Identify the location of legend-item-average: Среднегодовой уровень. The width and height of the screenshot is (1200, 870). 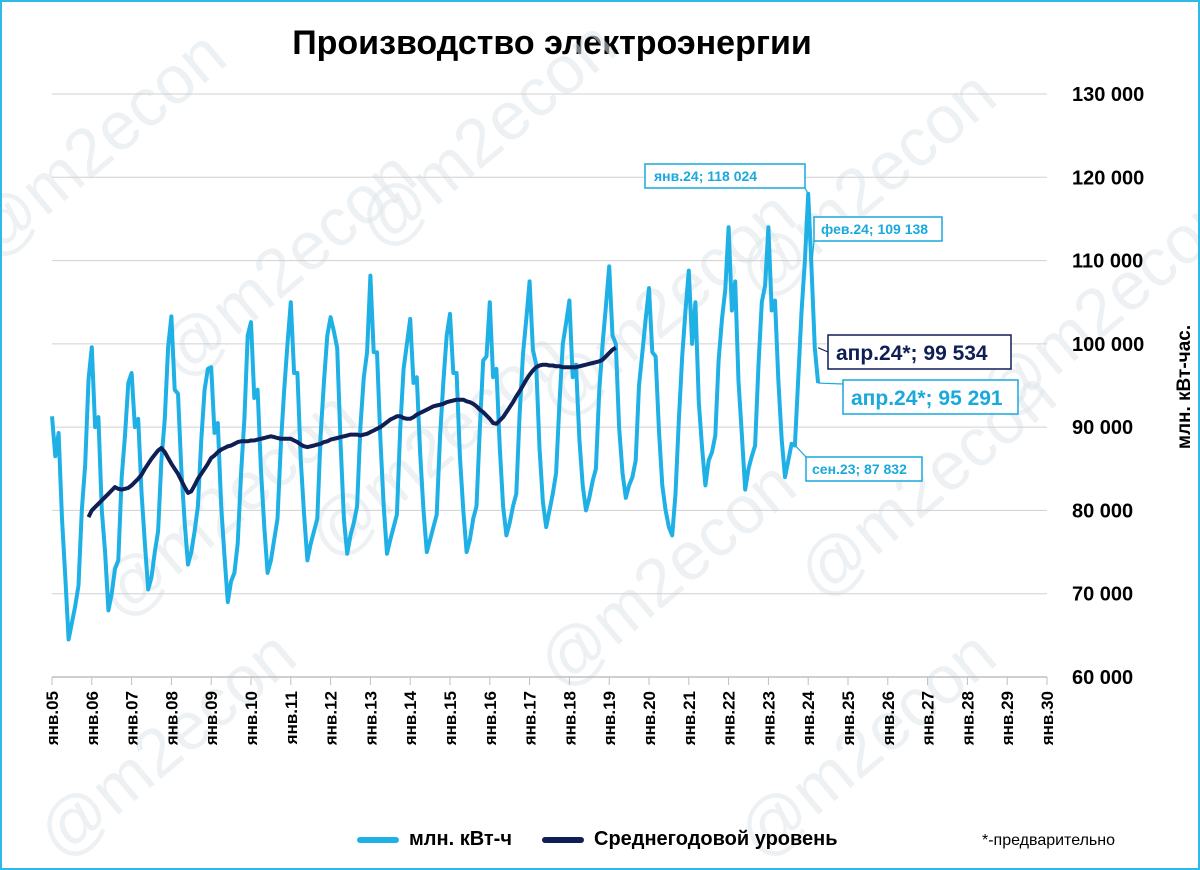
(690, 839).